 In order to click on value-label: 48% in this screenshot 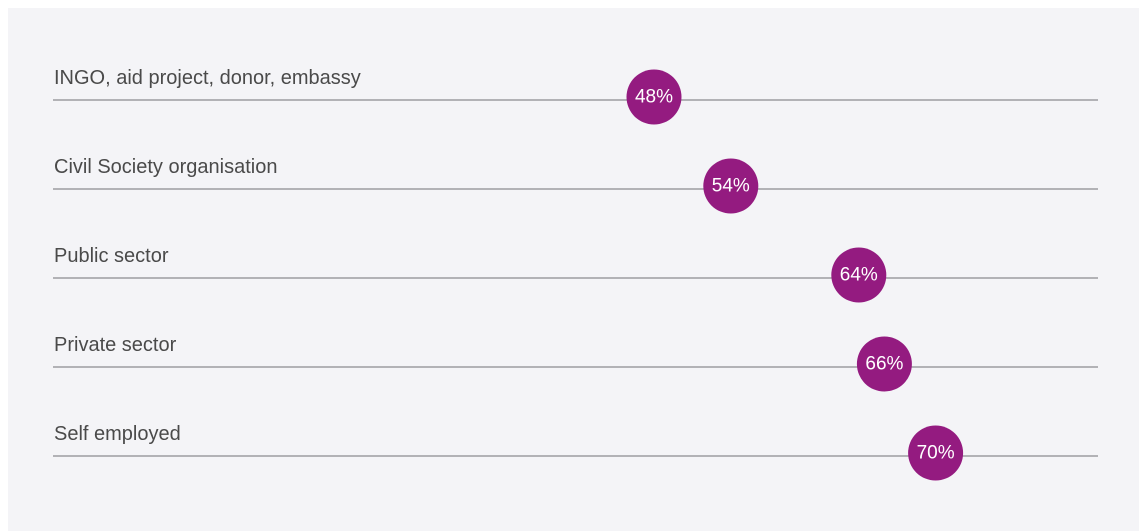, I will do `click(654, 97)`.